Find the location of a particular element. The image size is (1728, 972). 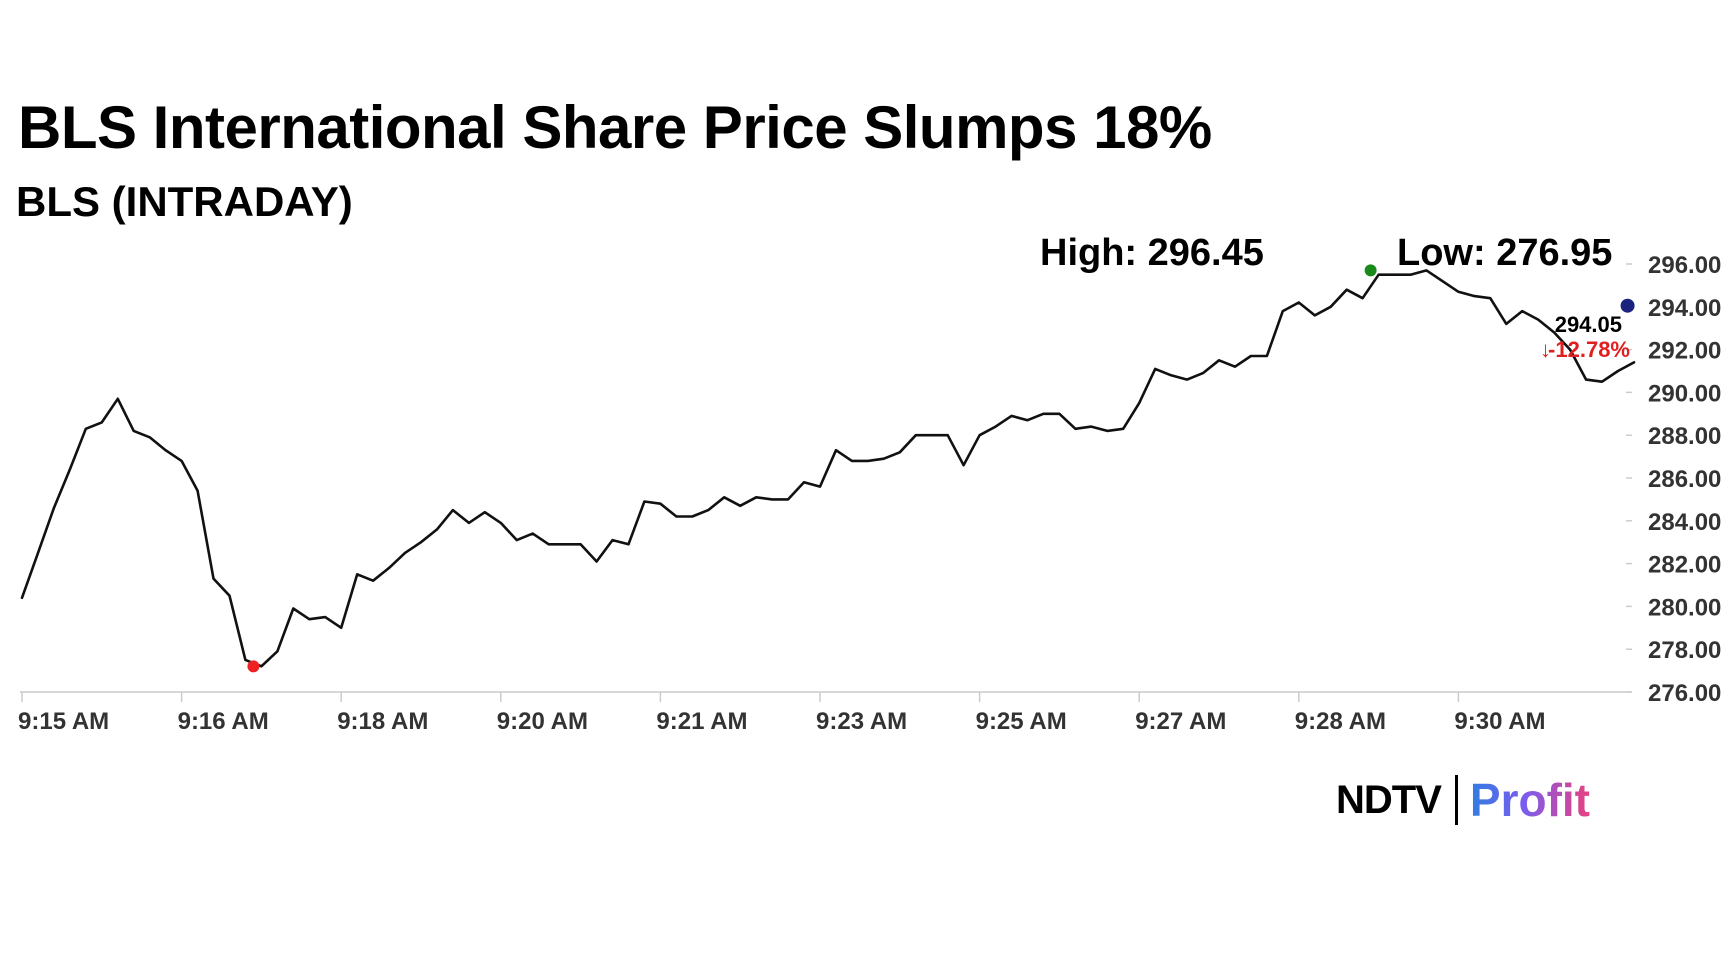

x-tick-label: 9:30 AM is located at coordinates (1499, 721).